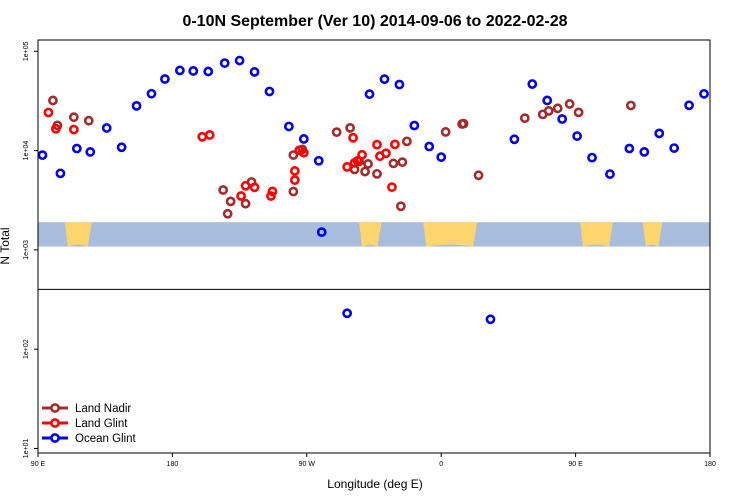  Describe the element at coordinates (363, 234) in the screenshot. I see `land-shapes` at that location.